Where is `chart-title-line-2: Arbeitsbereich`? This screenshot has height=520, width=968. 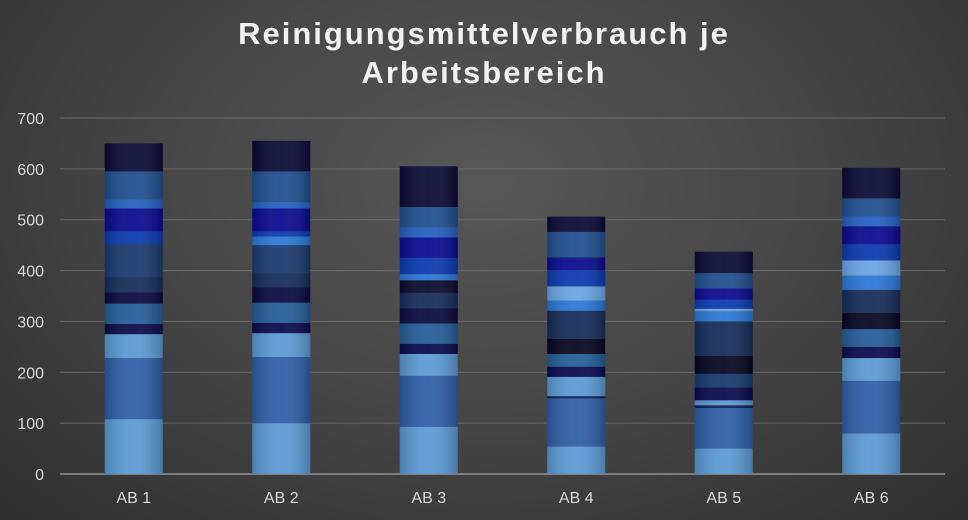
chart-title-line-2: Arbeitsbereich is located at coordinates (484, 72).